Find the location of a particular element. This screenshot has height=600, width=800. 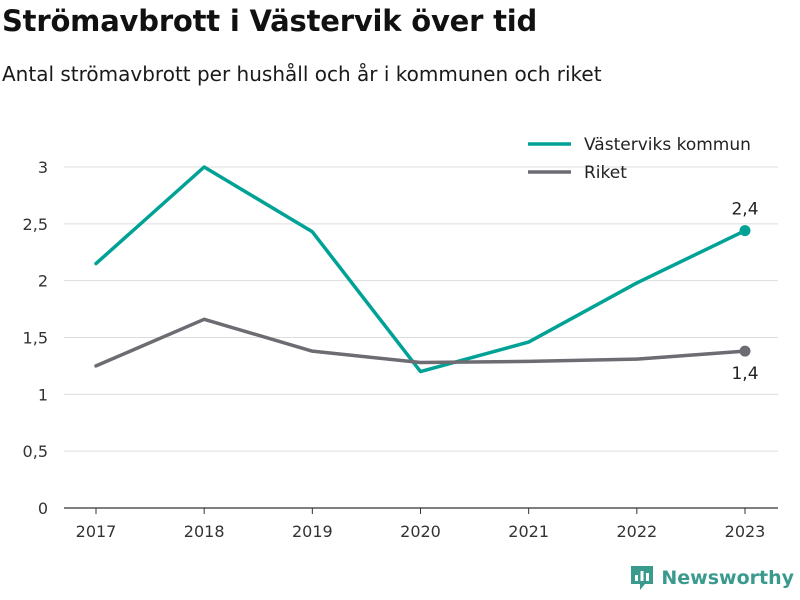

legend-label-0: Västerviks kommun is located at coordinates (667, 145).